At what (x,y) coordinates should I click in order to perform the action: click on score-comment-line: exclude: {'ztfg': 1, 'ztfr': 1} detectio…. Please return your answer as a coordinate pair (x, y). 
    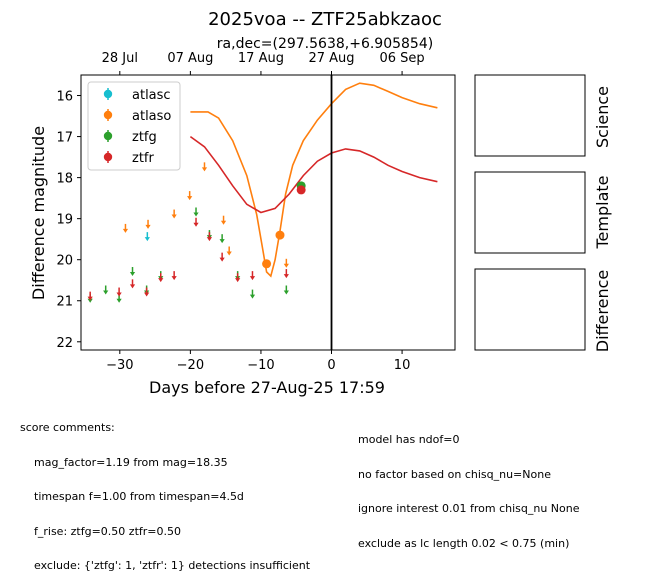
    Looking at the image, I should click on (172, 565).